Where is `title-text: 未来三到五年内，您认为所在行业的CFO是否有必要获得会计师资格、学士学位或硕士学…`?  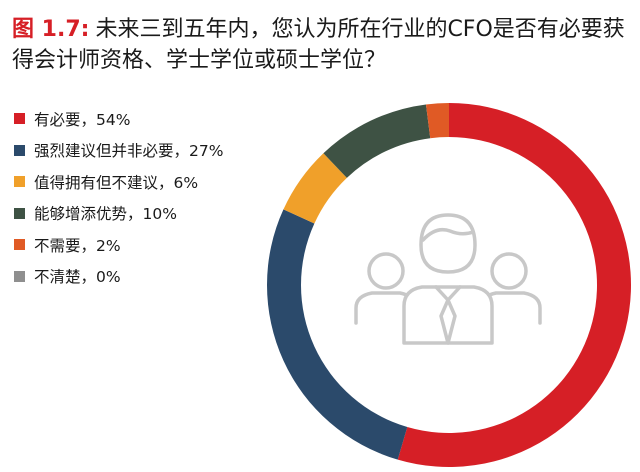 title-text: 未来三到五年内，您认为所在行业的CFO是否有必要获得会计师资格、学士学位或硕士学… is located at coordinates (318, 45).